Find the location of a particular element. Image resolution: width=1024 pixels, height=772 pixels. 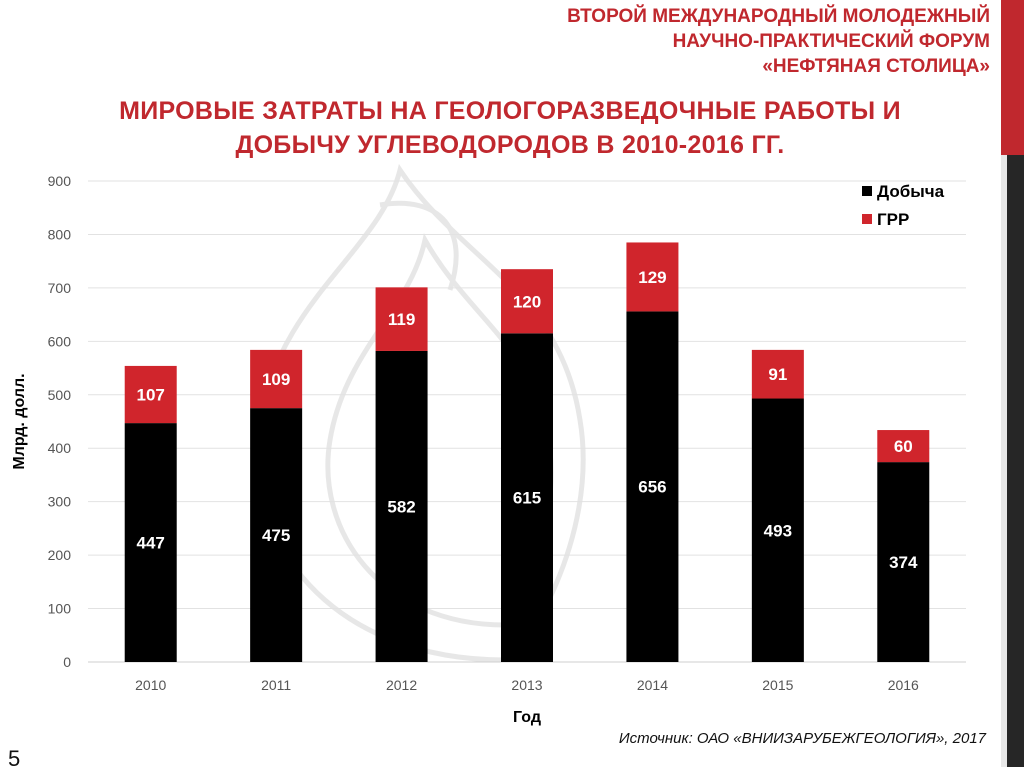

y-tick-label: 800 is located at coordinates (60, 234).